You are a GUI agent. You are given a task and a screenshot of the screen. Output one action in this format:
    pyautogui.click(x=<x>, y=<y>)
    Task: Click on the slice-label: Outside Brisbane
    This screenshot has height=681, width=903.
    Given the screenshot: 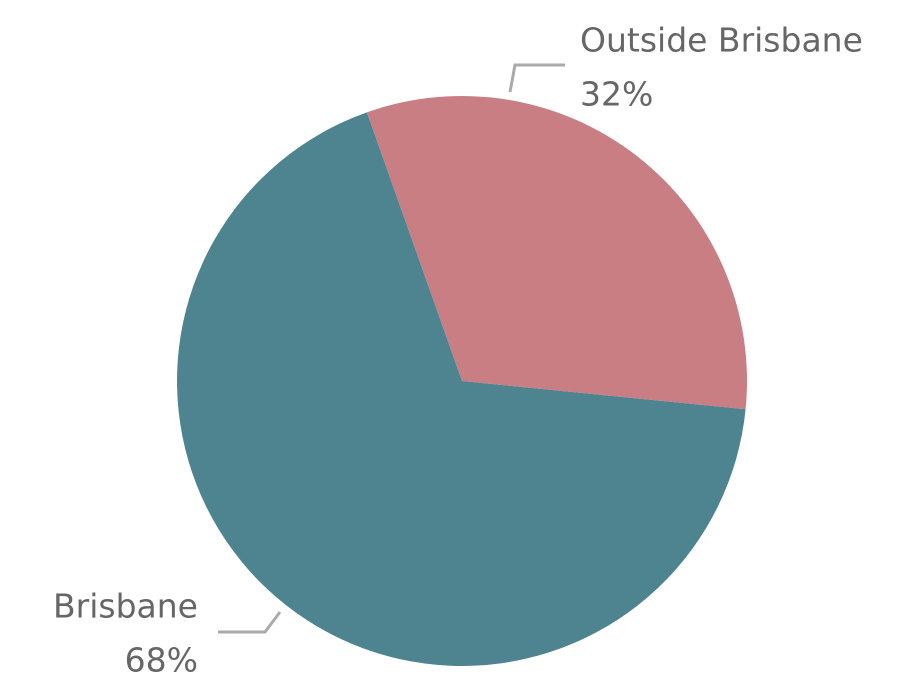 What is the action you would take?
    pyautogui.click(x=721, y=40)
    